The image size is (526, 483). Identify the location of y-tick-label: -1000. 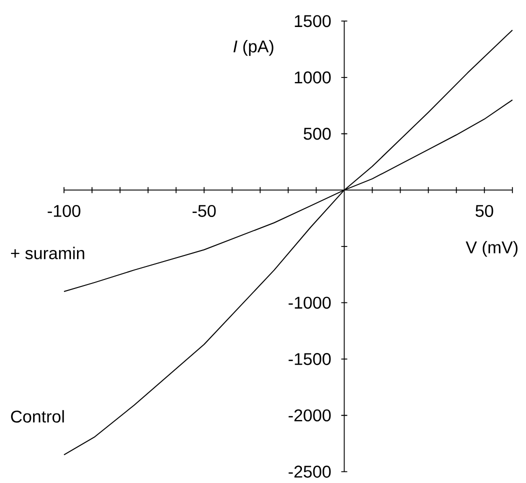
(309, 302).